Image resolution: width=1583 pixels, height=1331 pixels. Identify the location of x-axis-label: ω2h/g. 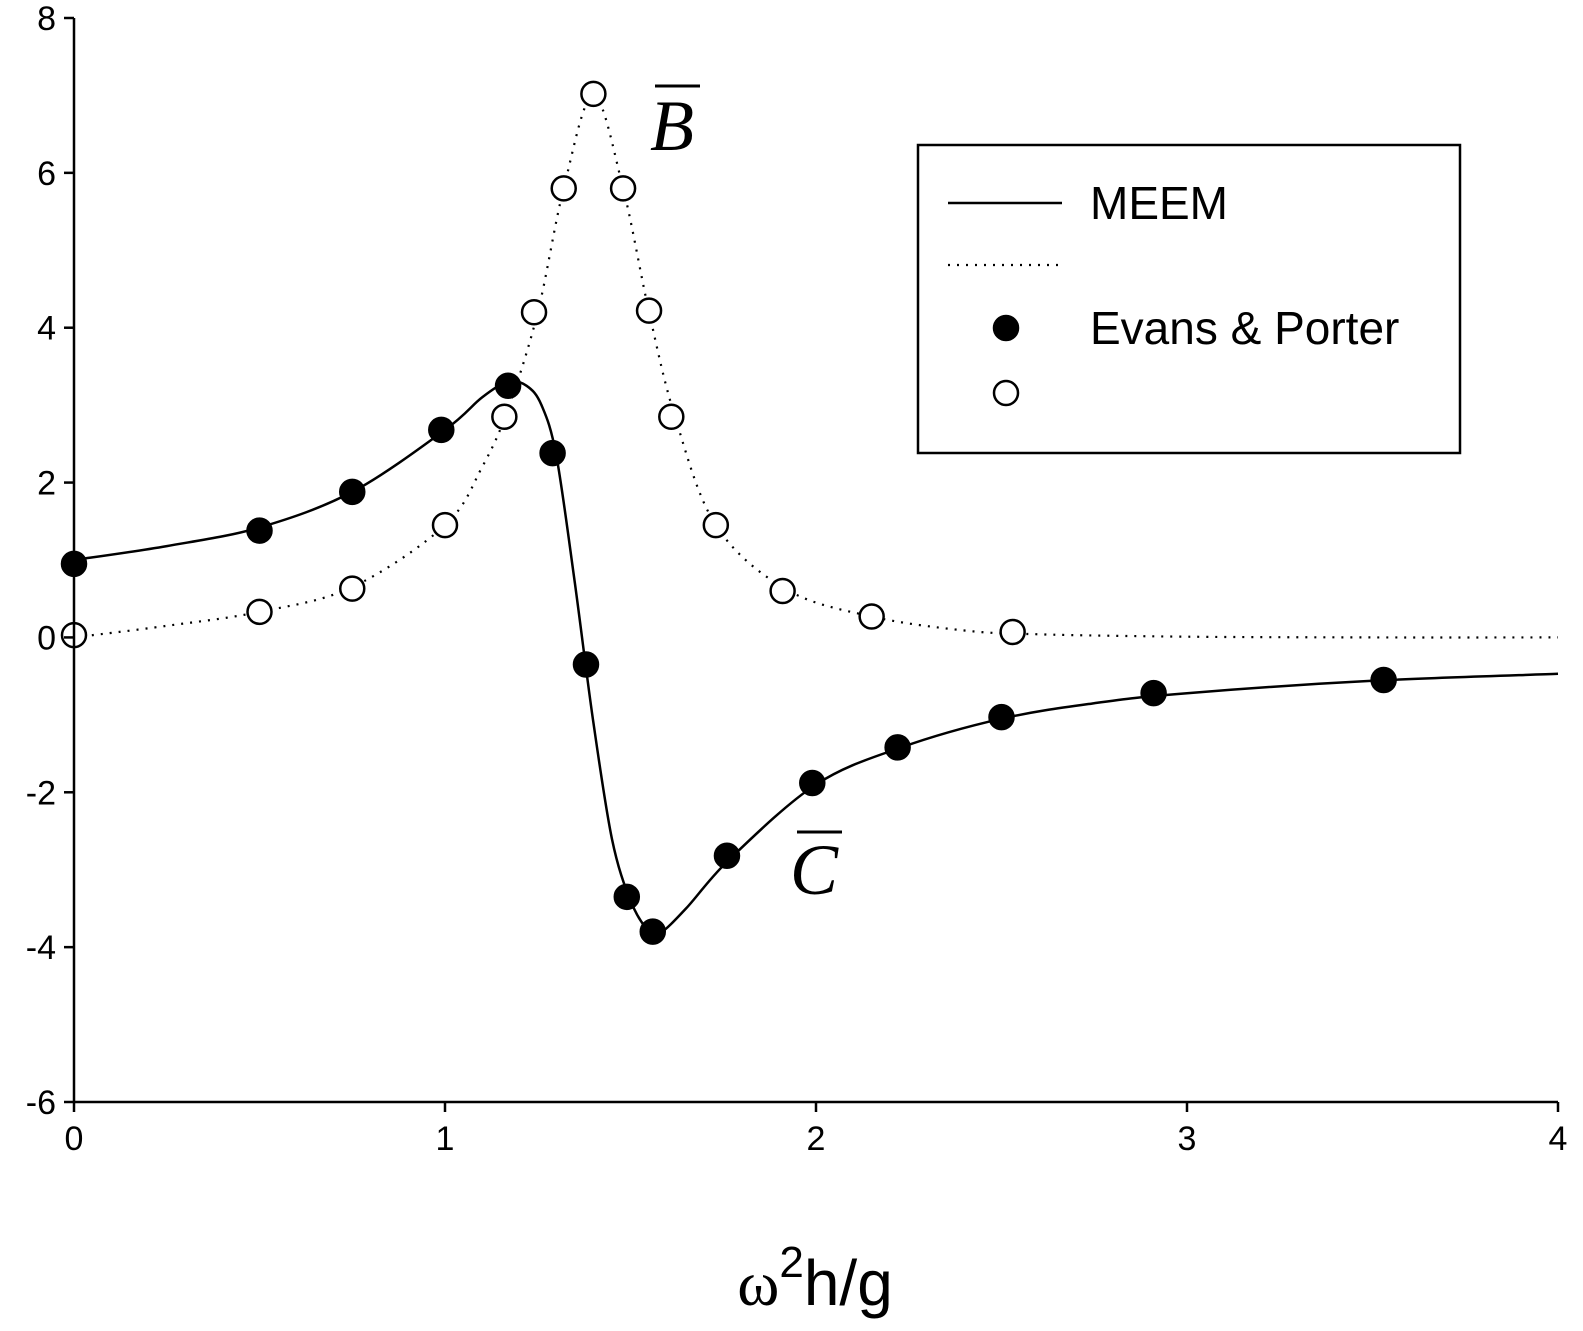
(815, 1278).